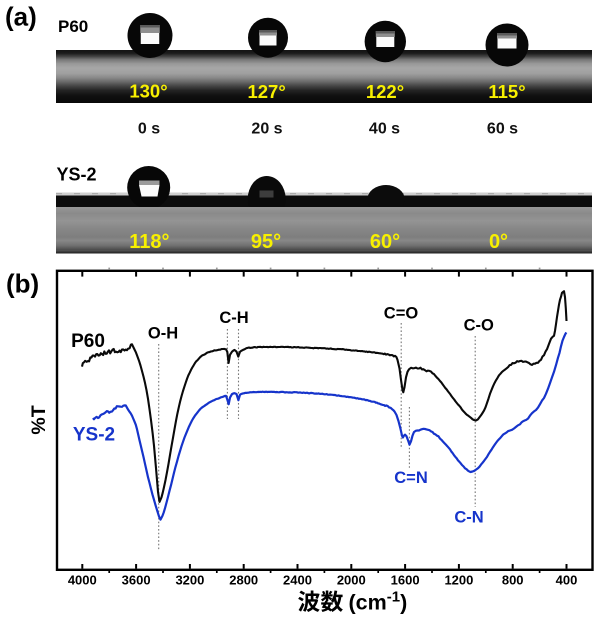 Image resolution: width=600 pixels, height=620 pixels. I want to click on svg-text: 95°, so click(266, 242).